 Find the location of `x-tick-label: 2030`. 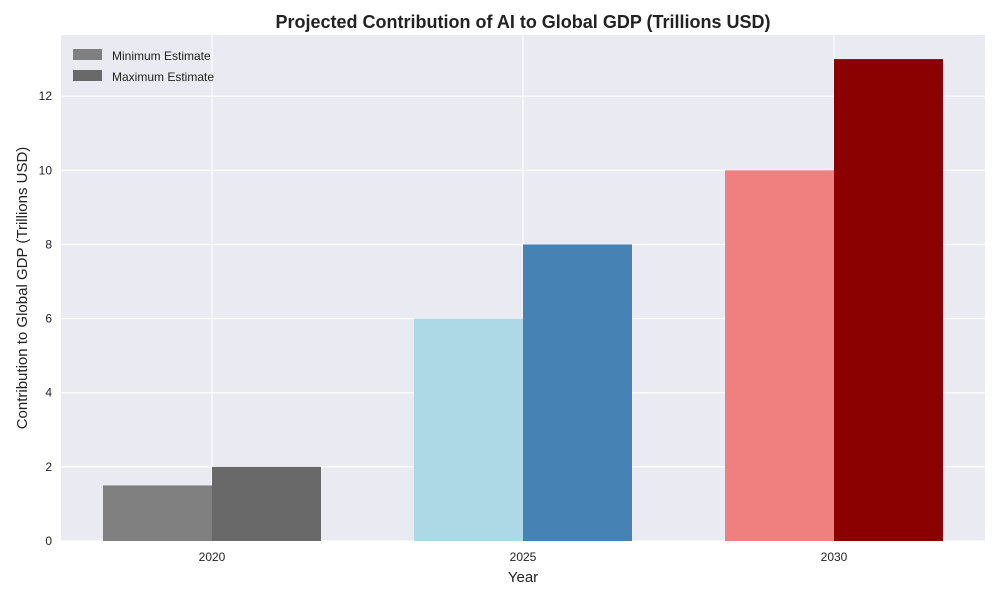

x-tick-label: 2030 is located at coordinates (834, 557).